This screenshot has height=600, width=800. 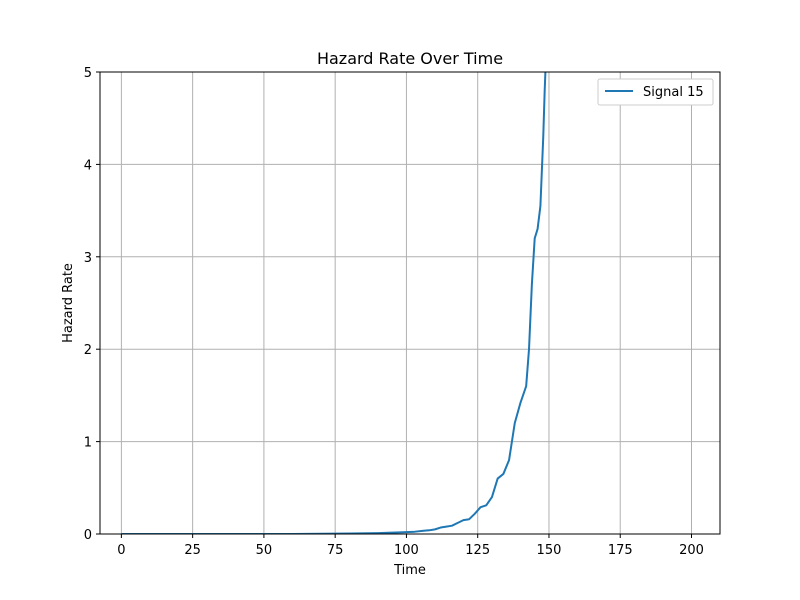 What do you see at coordinates (409, 570) in the screenshot?
I see `x-axis-label: Time` at bounding box center [409, 570].